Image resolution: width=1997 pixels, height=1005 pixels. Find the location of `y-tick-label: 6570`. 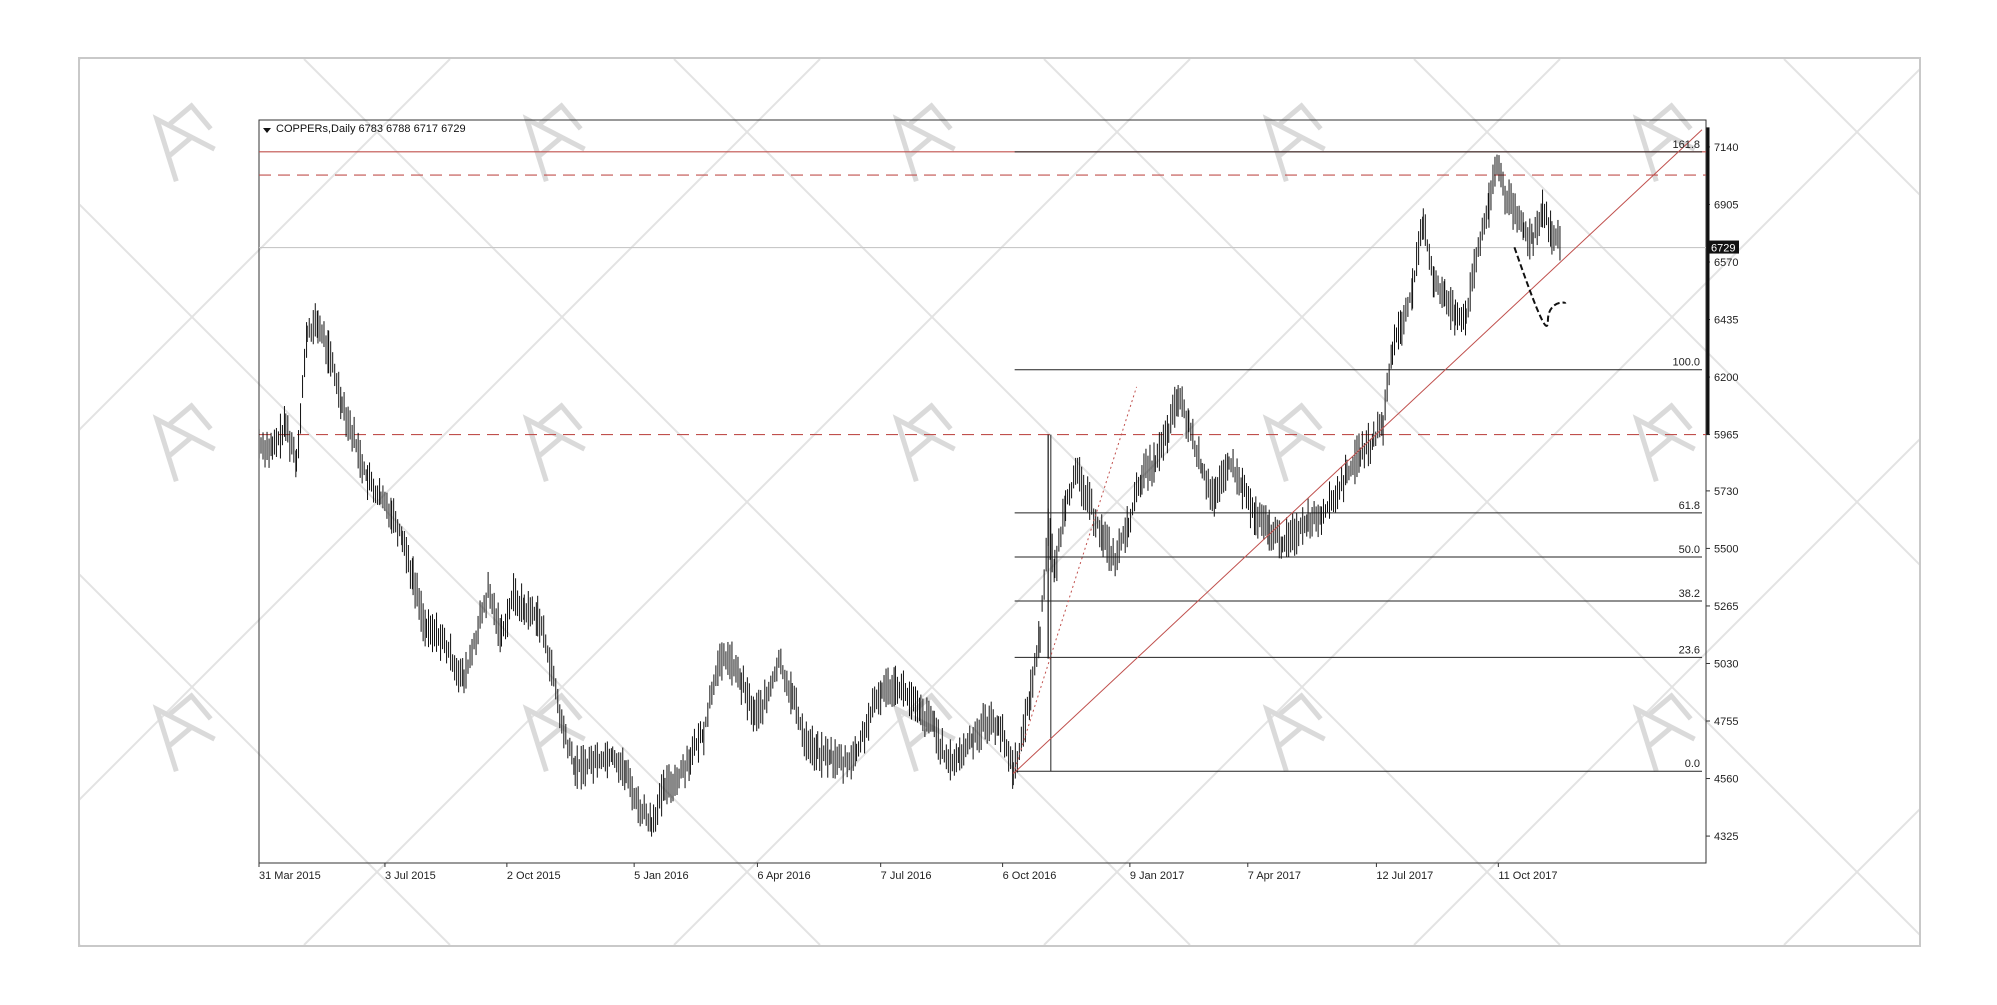

y-tick-label: 6570 is located at coordinates (1726, 263).